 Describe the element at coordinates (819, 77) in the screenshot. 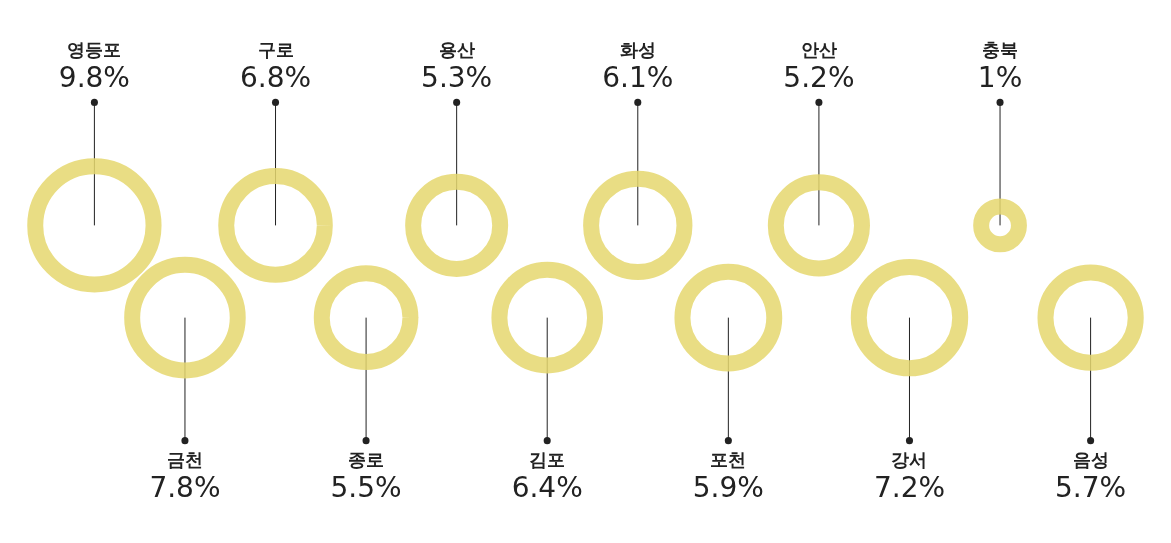

I see `data-label: 5.2%` at that location.